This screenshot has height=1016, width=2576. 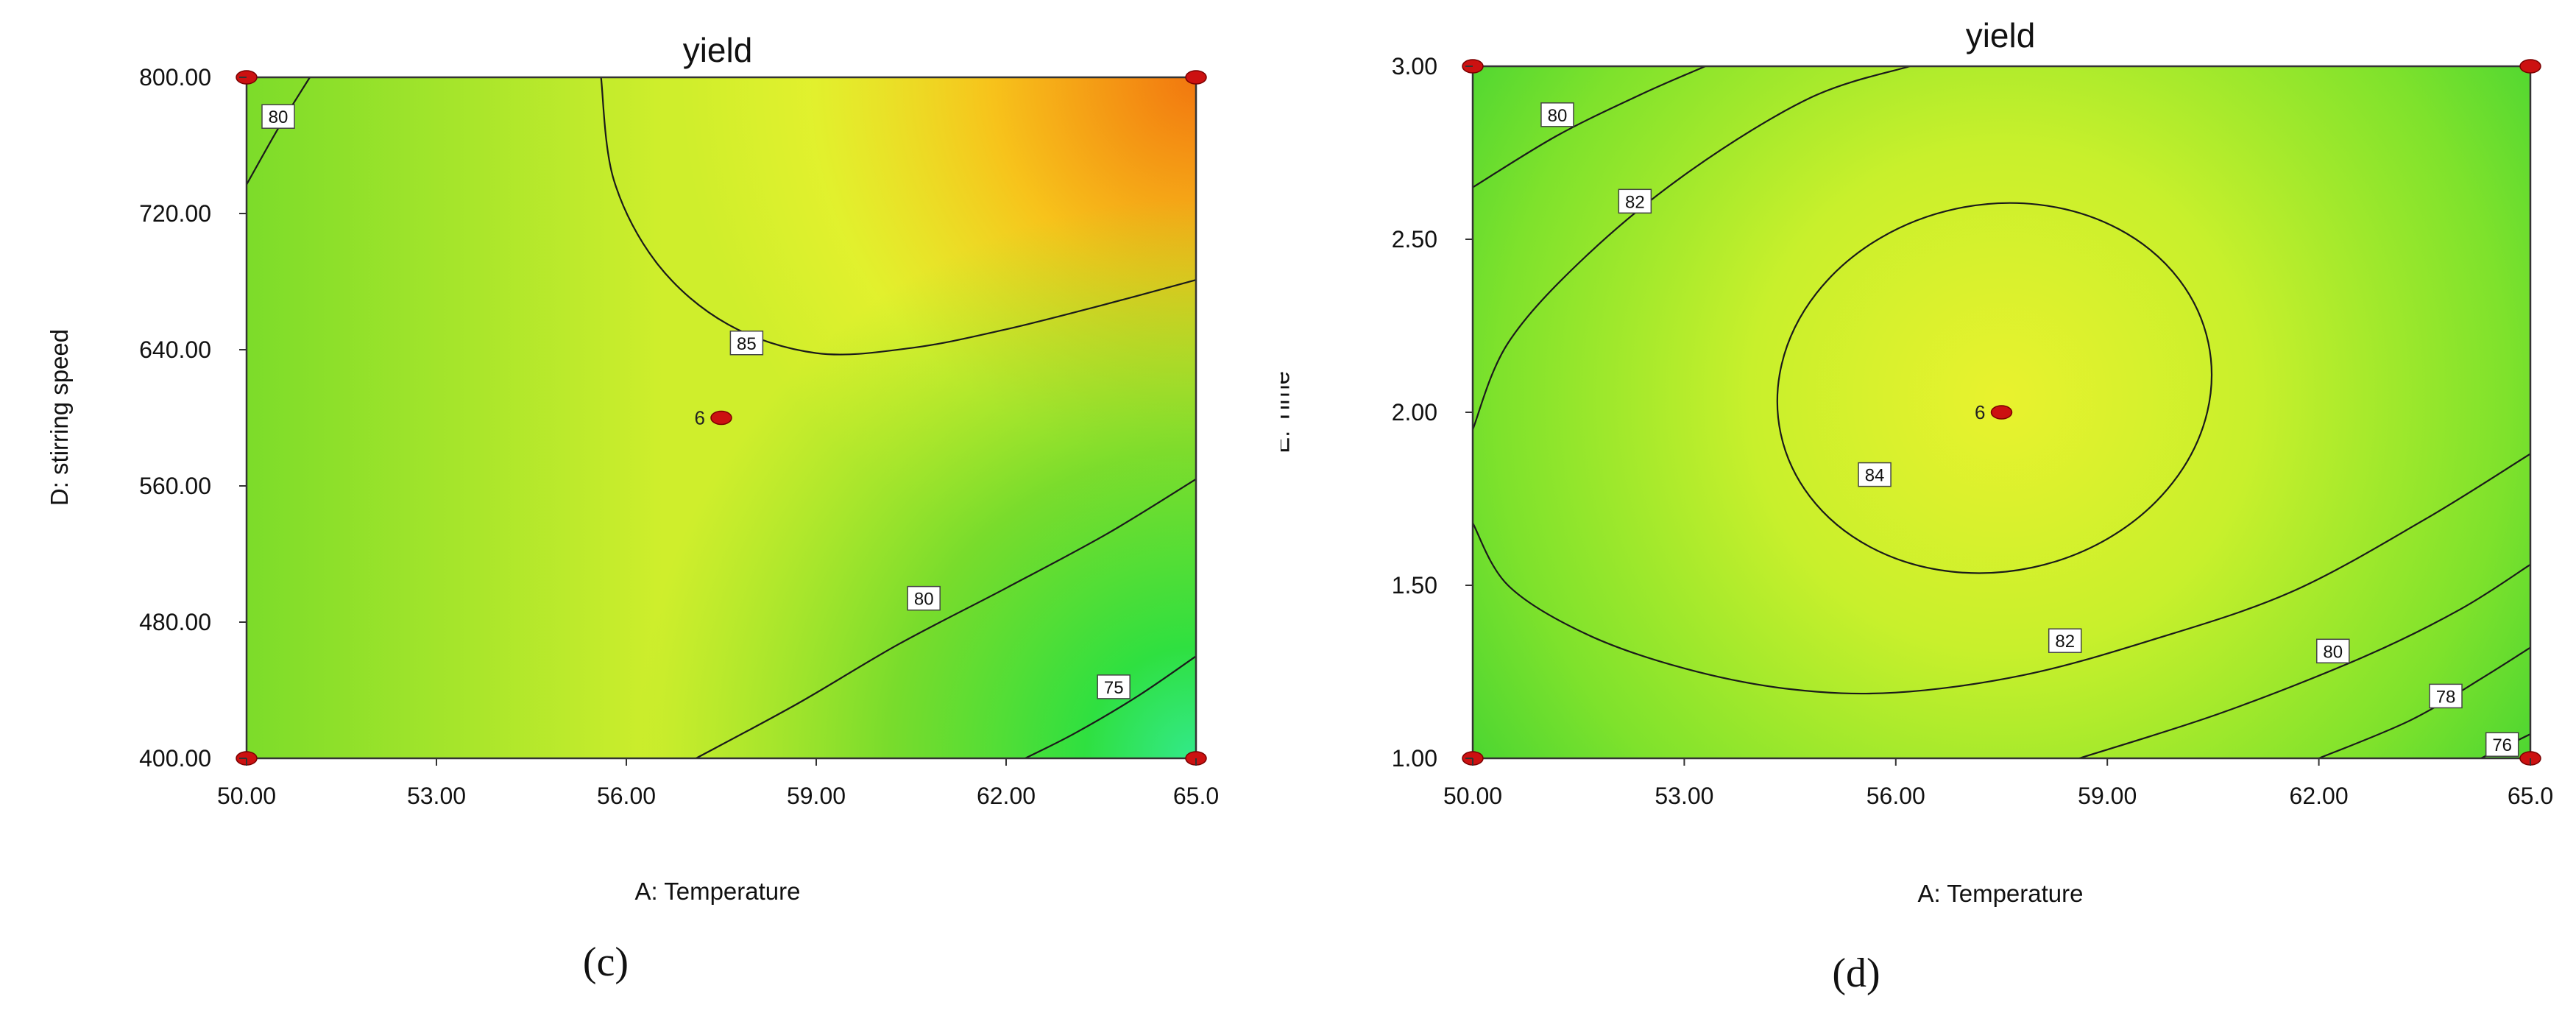 What do you see at coordinates (2001, 35) in the screenshot?
I see `chart-title-d: yield` at bounding box center [2001, 35].